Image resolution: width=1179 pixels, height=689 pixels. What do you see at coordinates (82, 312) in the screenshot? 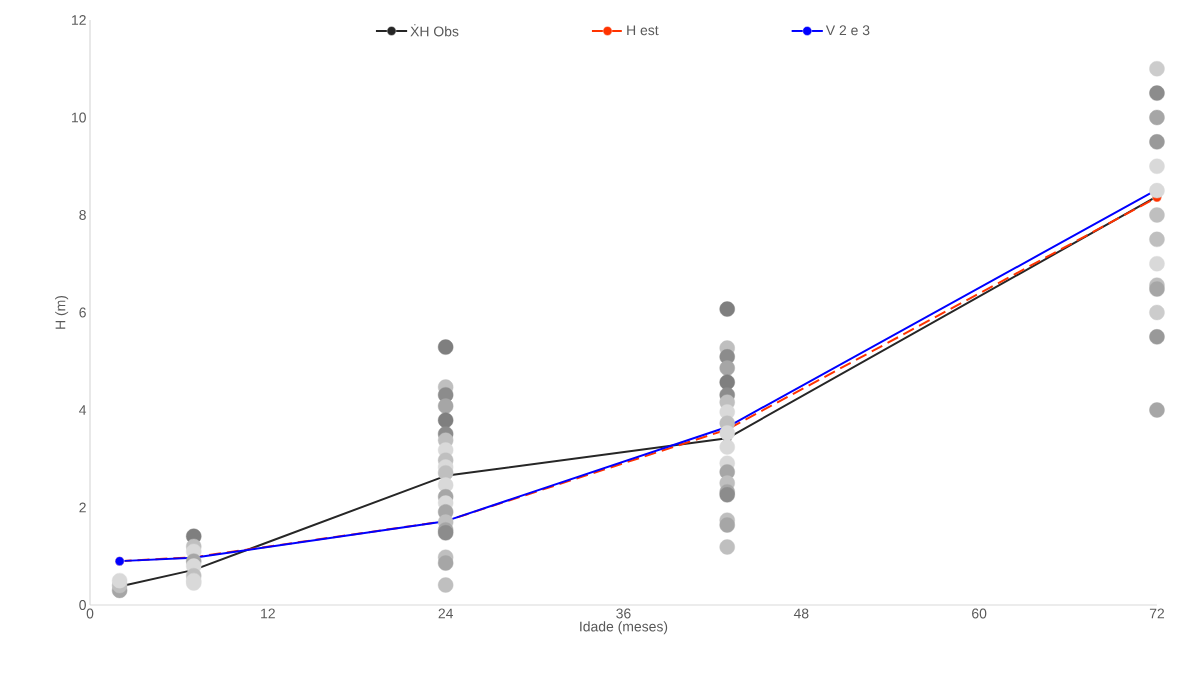
I see `y-tick-label: 6` at bounding box center [82, 312].